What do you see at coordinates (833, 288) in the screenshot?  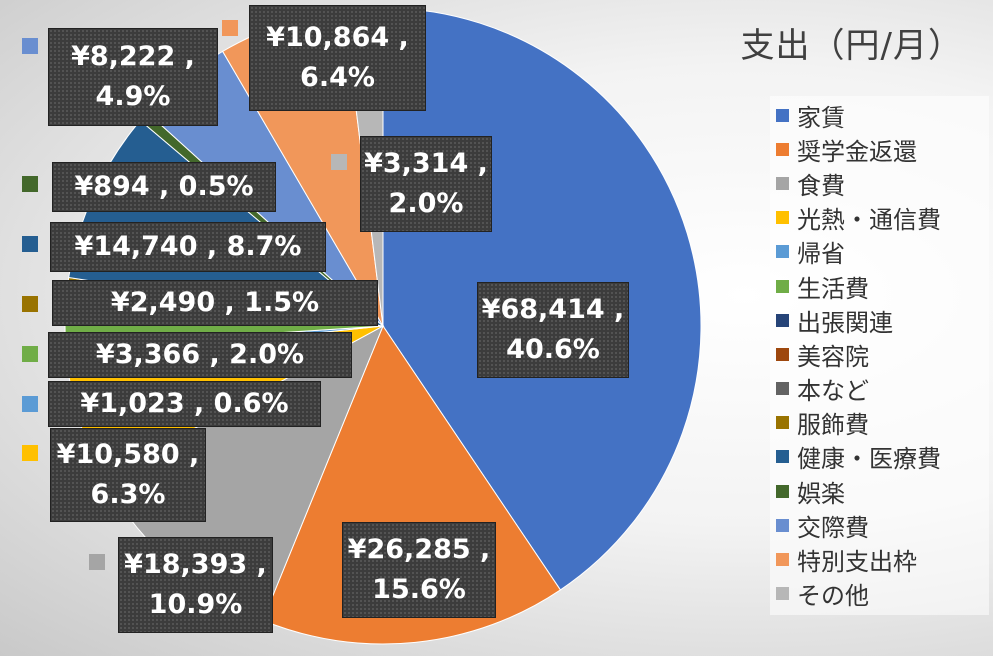 I see `legend-label: 生活費` at bounding box center [833, 288].